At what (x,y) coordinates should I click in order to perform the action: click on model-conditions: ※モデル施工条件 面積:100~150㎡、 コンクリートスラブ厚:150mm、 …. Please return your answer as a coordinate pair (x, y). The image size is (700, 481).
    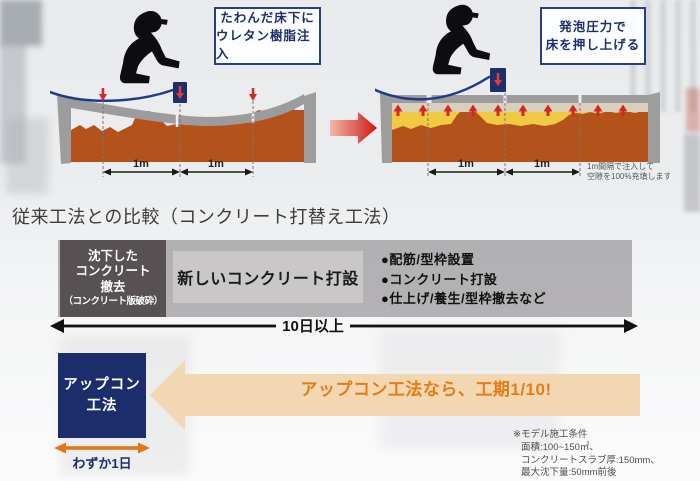
    Looking at the image, I should click on (586, 454).